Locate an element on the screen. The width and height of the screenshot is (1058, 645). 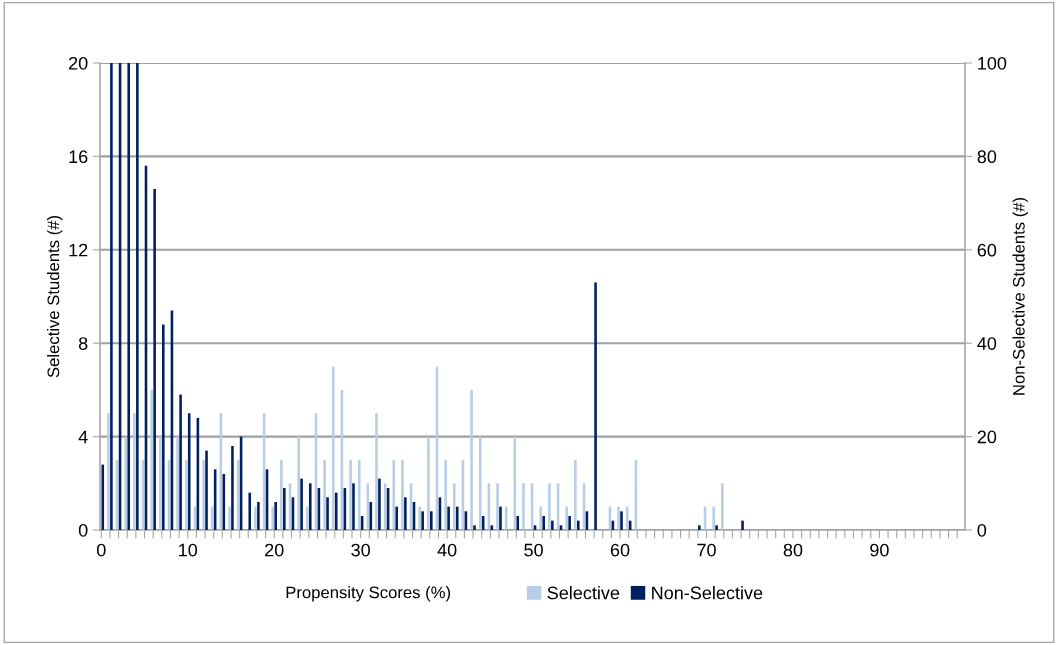
x-tick-label: 20 is located at coordinates (274, 550).